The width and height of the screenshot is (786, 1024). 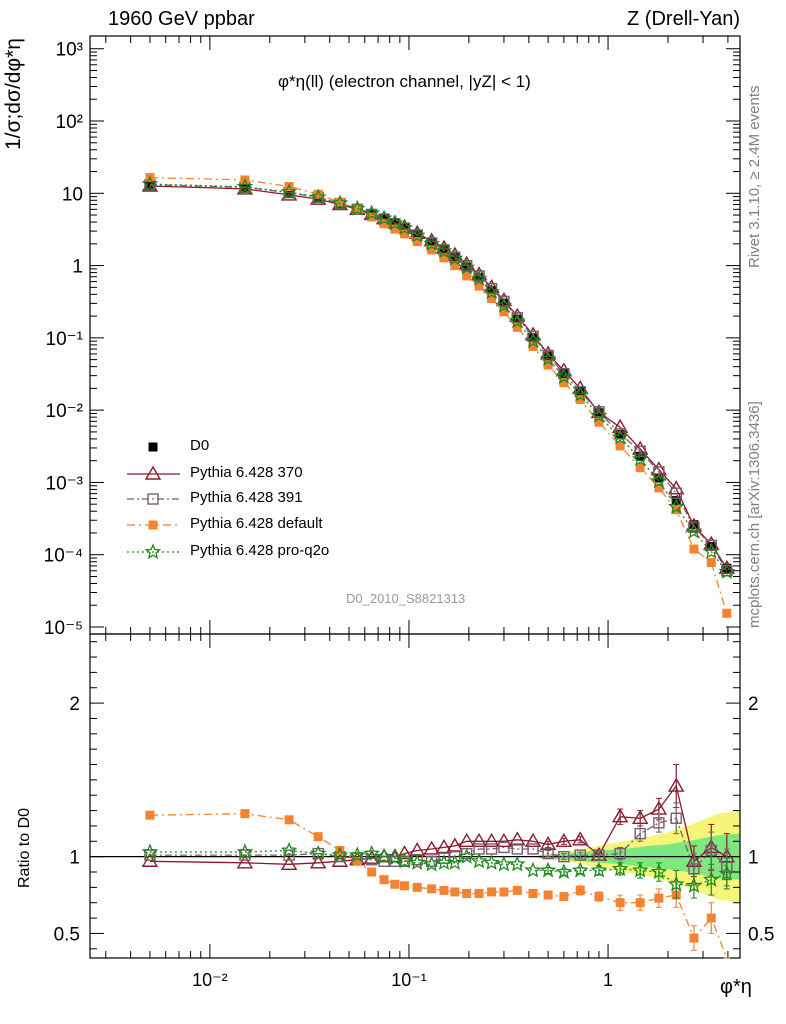 I want to click on ratio-tick-label-right: 1, so click(x=753, y=858).